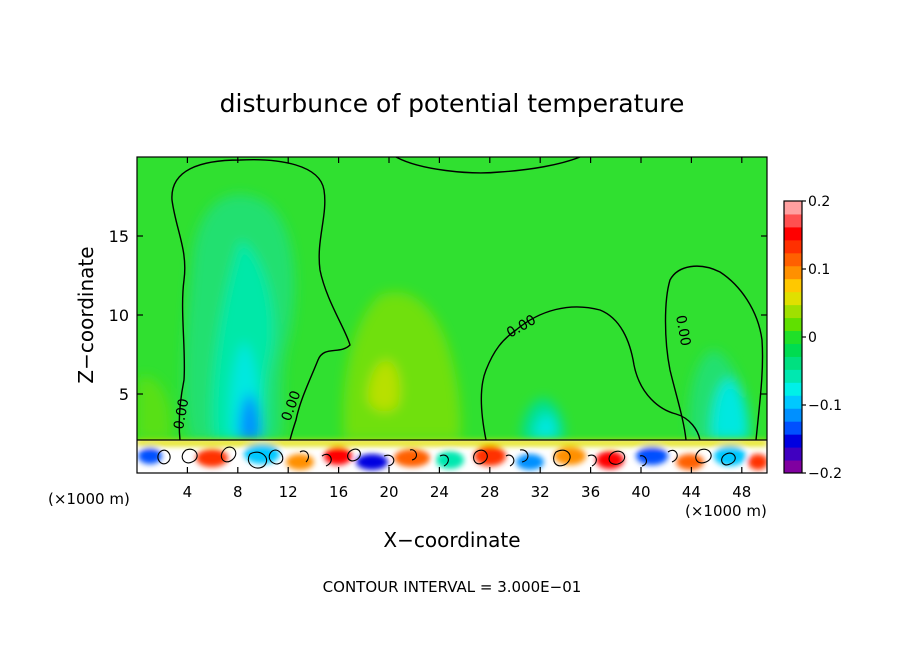  I want to click on x-axis-label: X−coordinate, so click(451, 540).